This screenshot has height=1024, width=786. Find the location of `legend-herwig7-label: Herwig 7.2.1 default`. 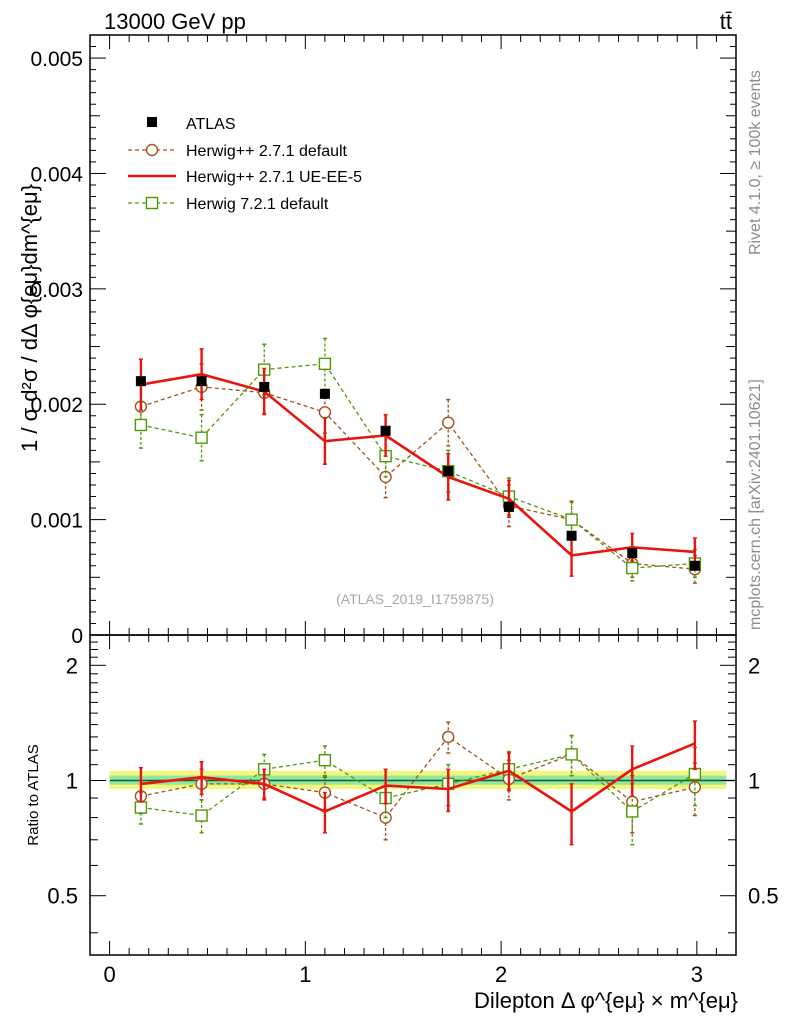

legend-herwig7-label: Herwig 7.2.1 default is located at coordinates (257, 204).